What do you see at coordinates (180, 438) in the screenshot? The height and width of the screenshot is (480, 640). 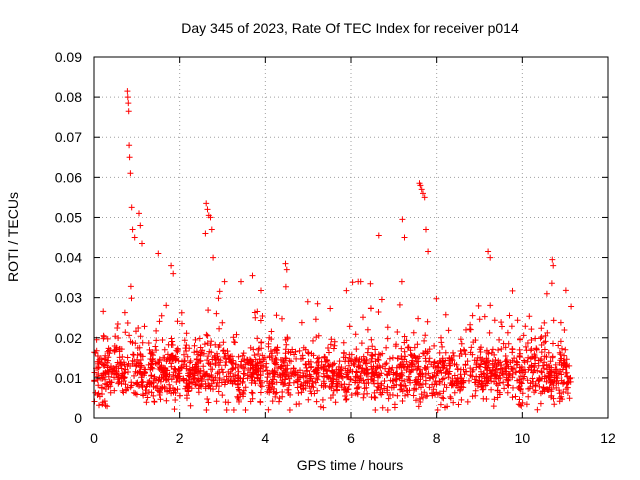 I see `x-tick-label: 2` at bounding box center [180, 438].